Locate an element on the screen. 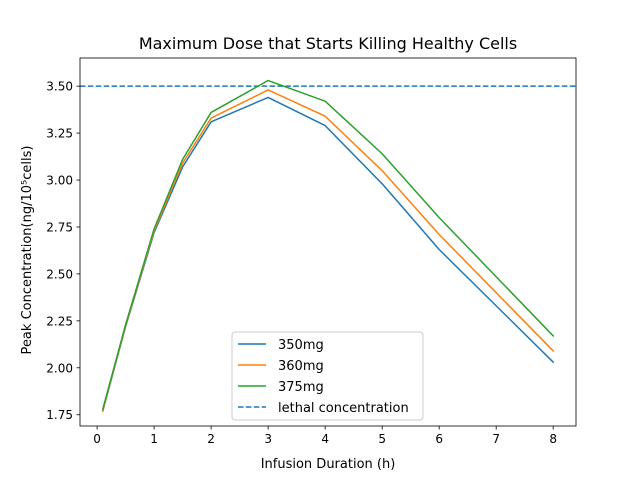 The image size is (640, 480). y-tick-label-2: 2.25 is located at coordinates (59, 321).